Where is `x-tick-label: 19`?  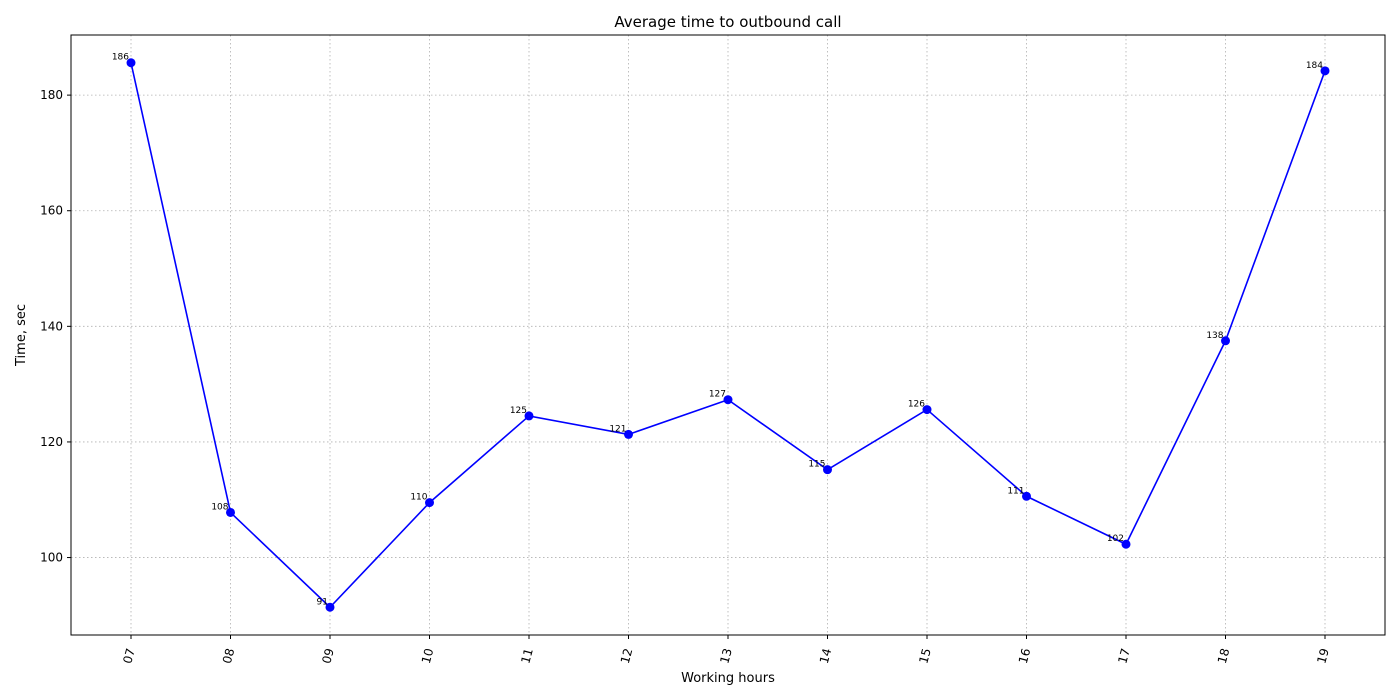
x-tick-label: 19 is located at coordinates (1322, 656).